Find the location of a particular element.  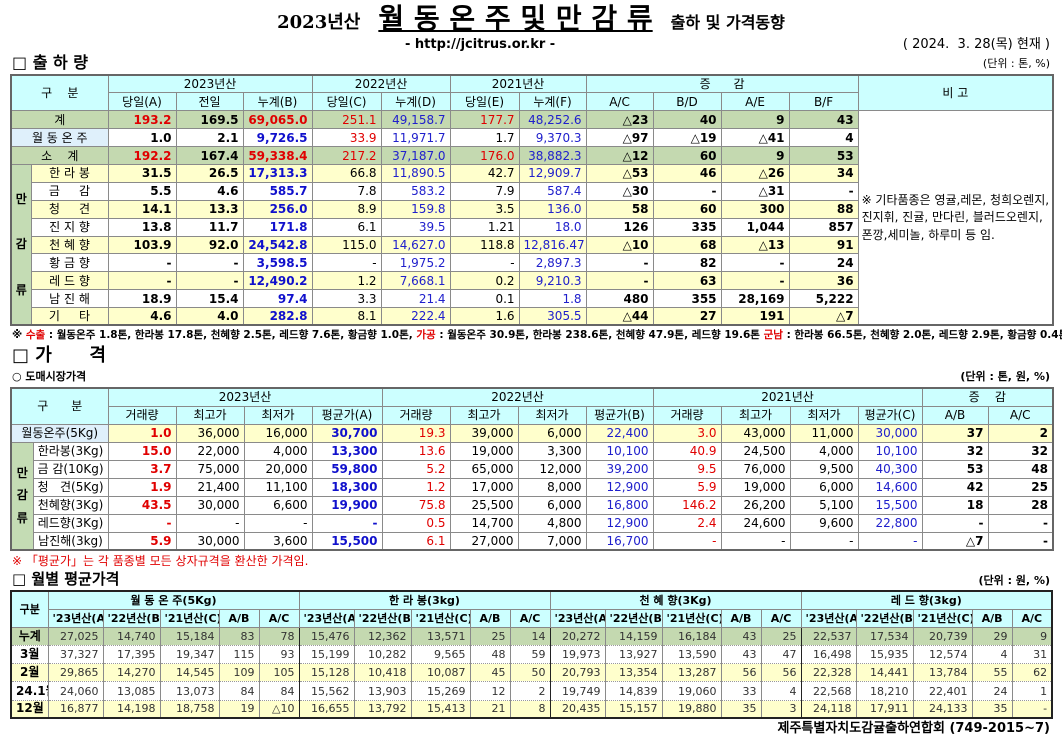

value-cell: 7.9 is located at coordinates (484, 191).